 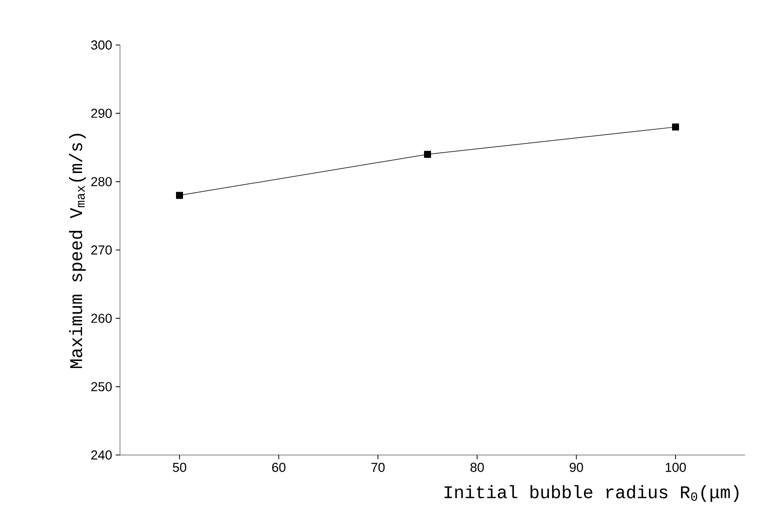 What do you see at coordinates (577, 467) in the screenshot?
I see `x-tick-label: 90` at bounding box center [577, 467].